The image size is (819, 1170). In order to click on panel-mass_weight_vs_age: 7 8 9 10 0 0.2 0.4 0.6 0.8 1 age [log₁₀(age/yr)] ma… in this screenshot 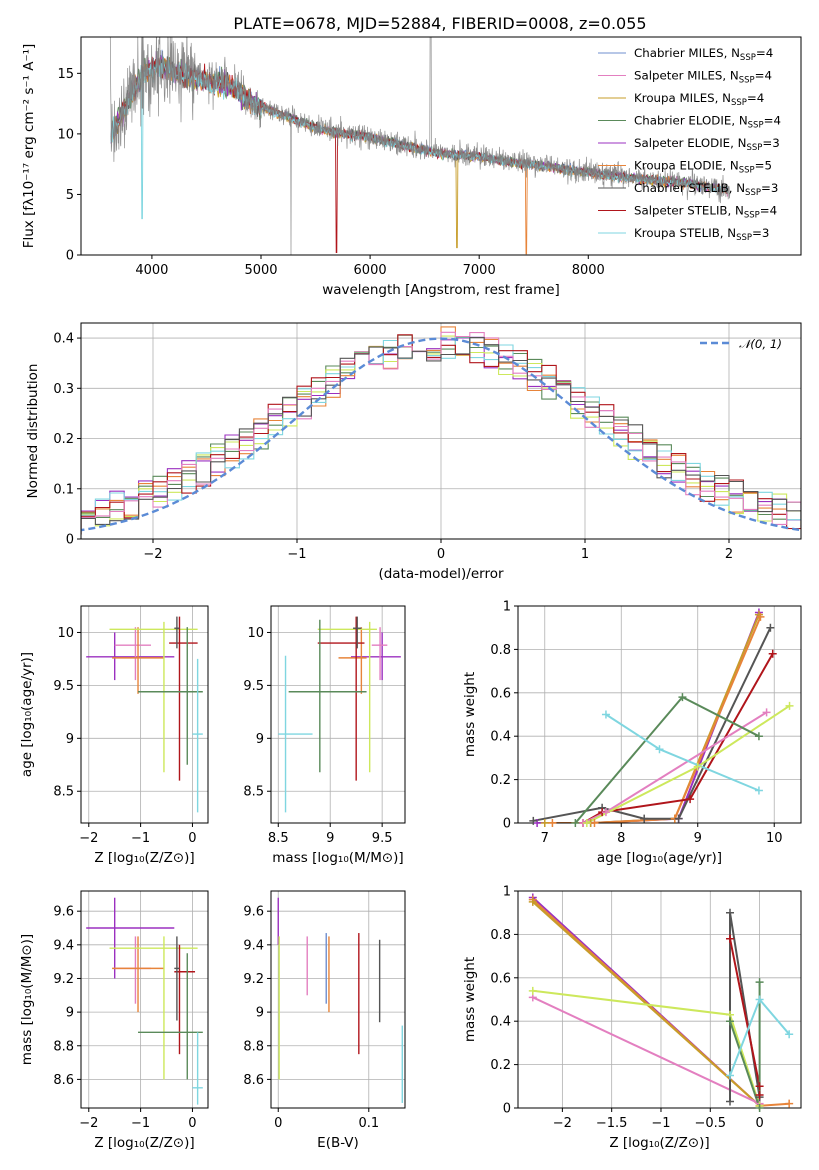, I will do `click(632, 733)`.